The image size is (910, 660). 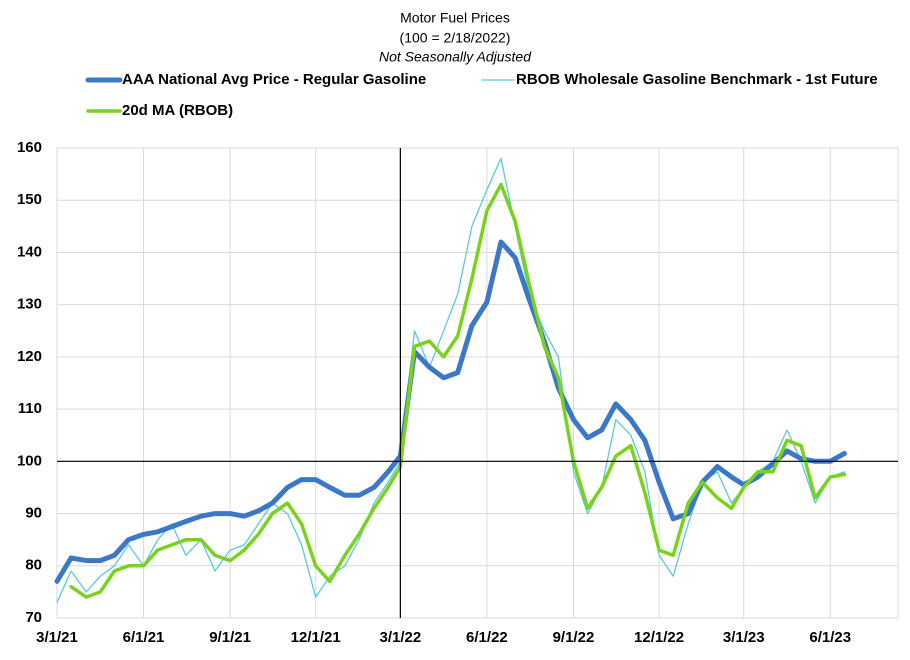 What do you see at coordinates (455, 38) in the screenshot?
I see `chart-subtitle: (100 = 2/18/2022)` at bounding box center [455, 38].